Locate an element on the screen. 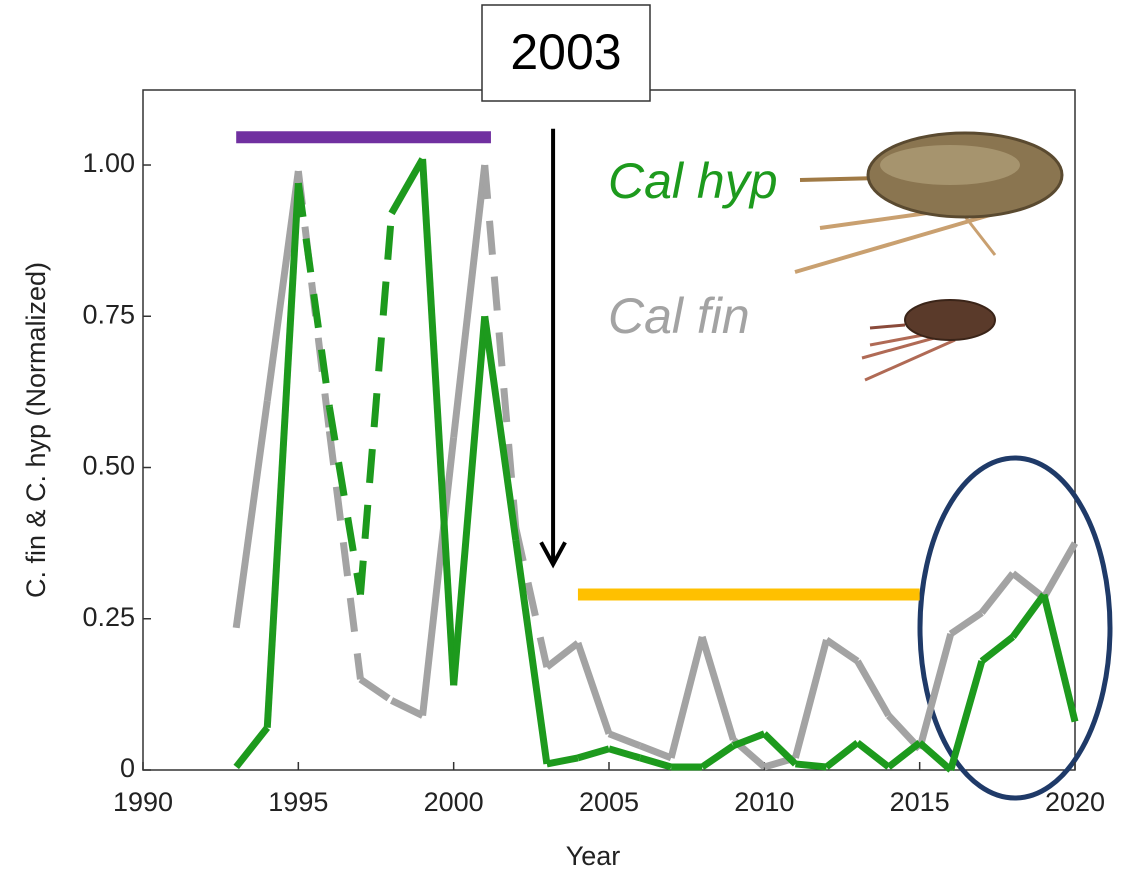 Image resolution: width=1125 pixels, height=879 pixels. y-axis-label: C. fin & C. hyp (Normalized) is located at coordinates (36, 430).